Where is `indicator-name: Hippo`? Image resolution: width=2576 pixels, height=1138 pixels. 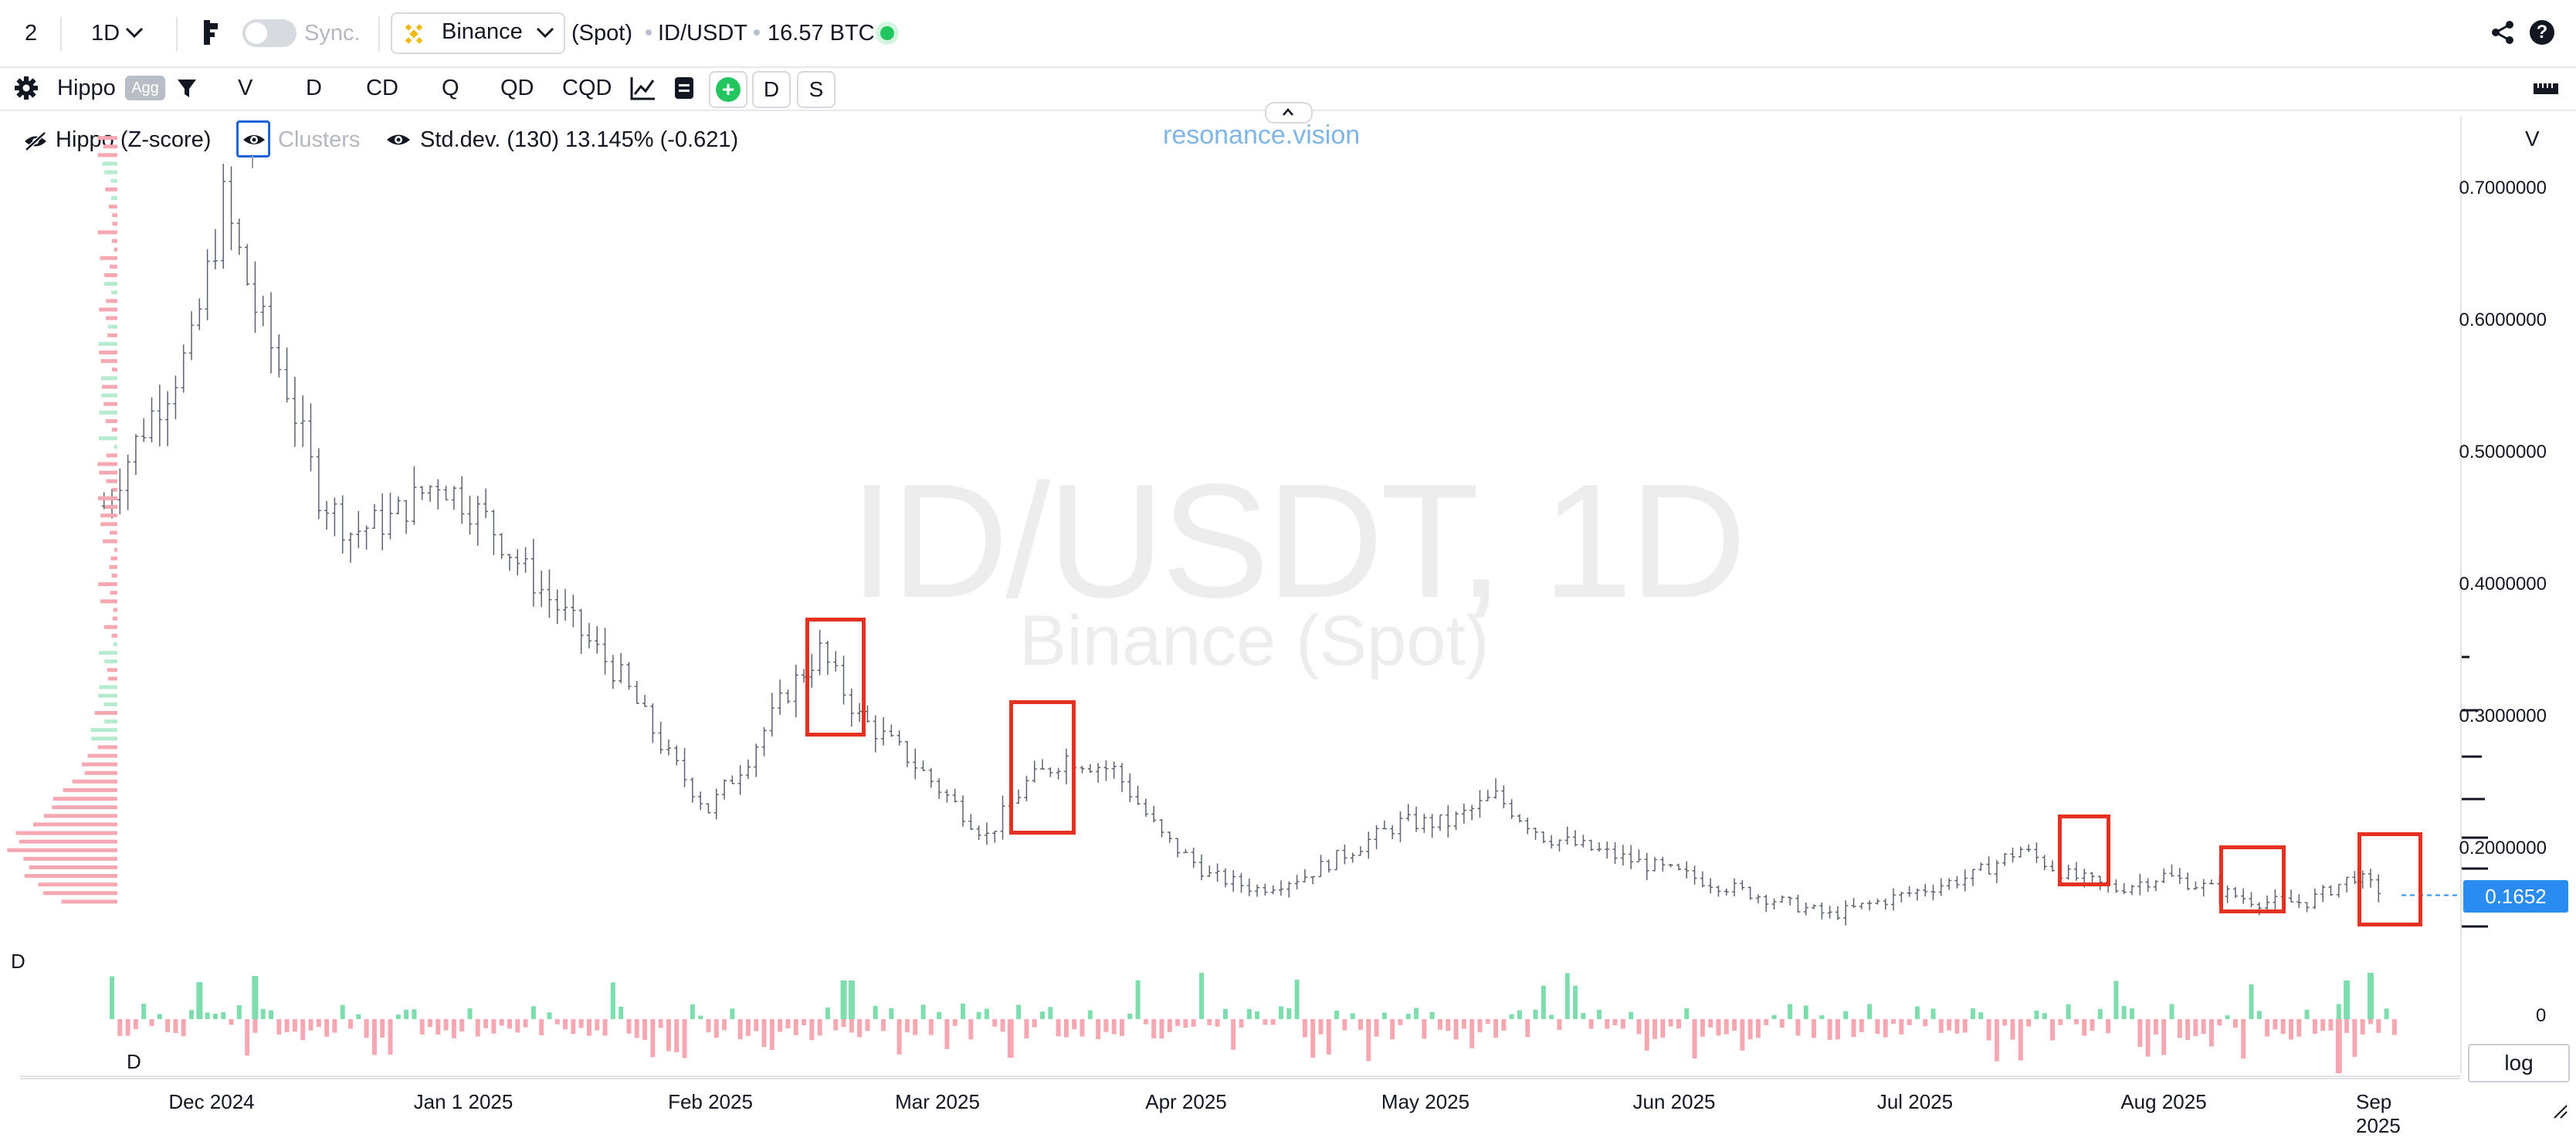 indicator-name: Hippo is located at coordinates (86, 88).